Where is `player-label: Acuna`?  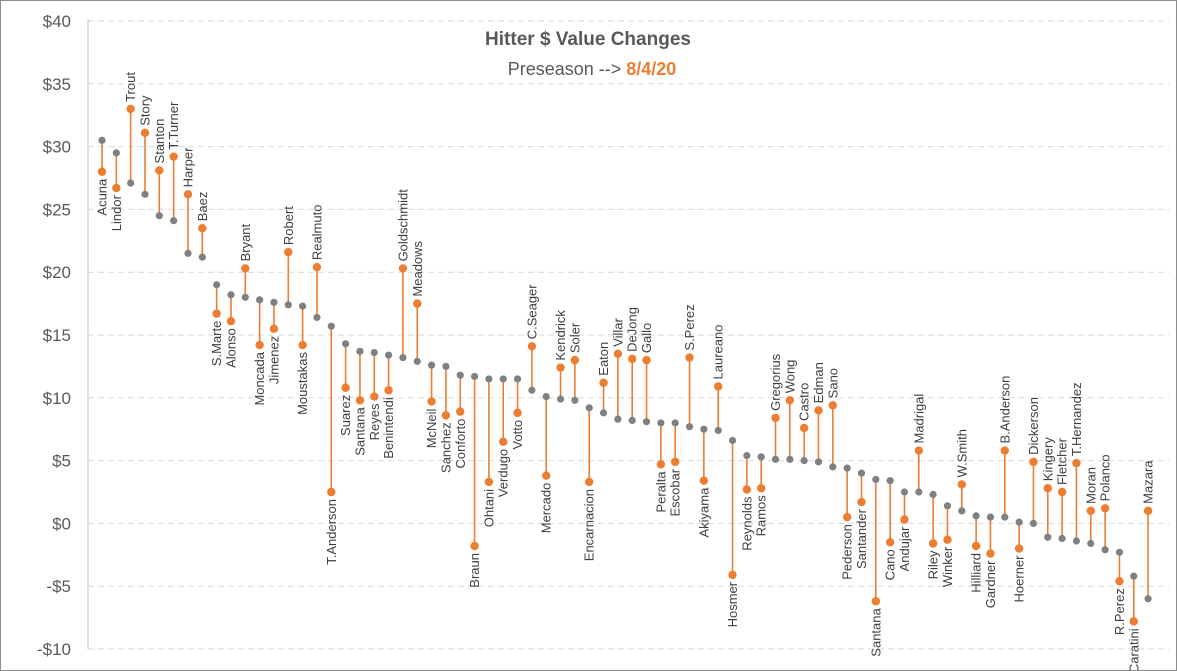 player-label: Acuna is located at coordinates (102, 197).